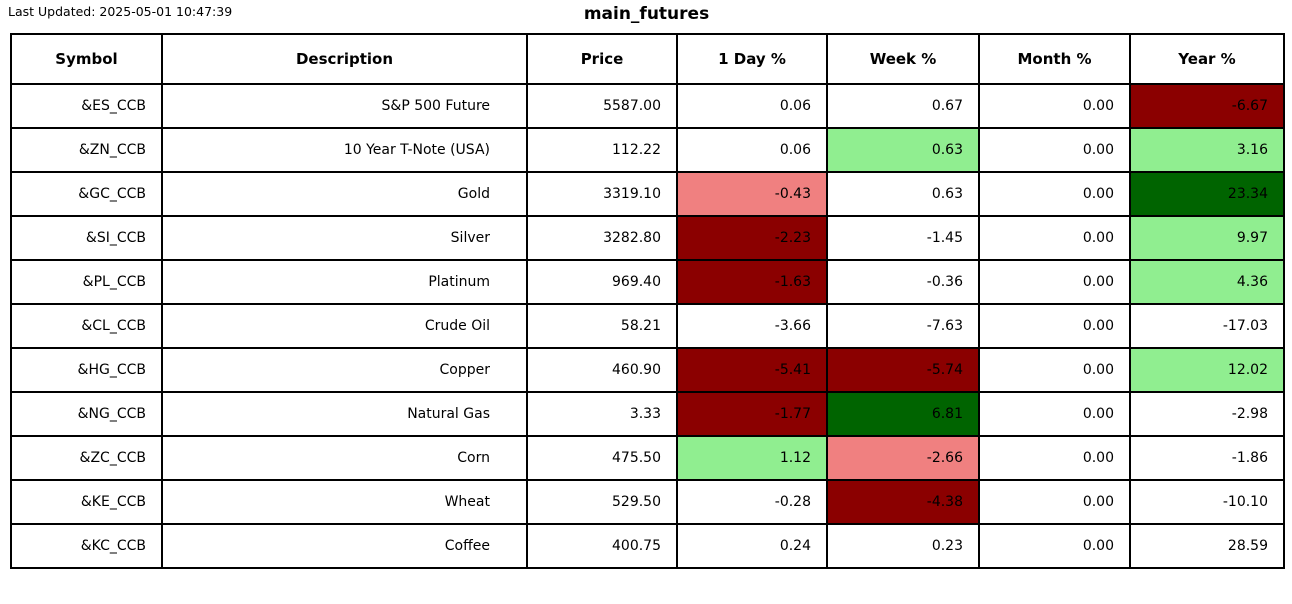 This screenshot has height=604, width=1292. Describe the element at coordinates (86, 546) in the screenshot. I see `symbol-cell: &KC_CCB` at that location.